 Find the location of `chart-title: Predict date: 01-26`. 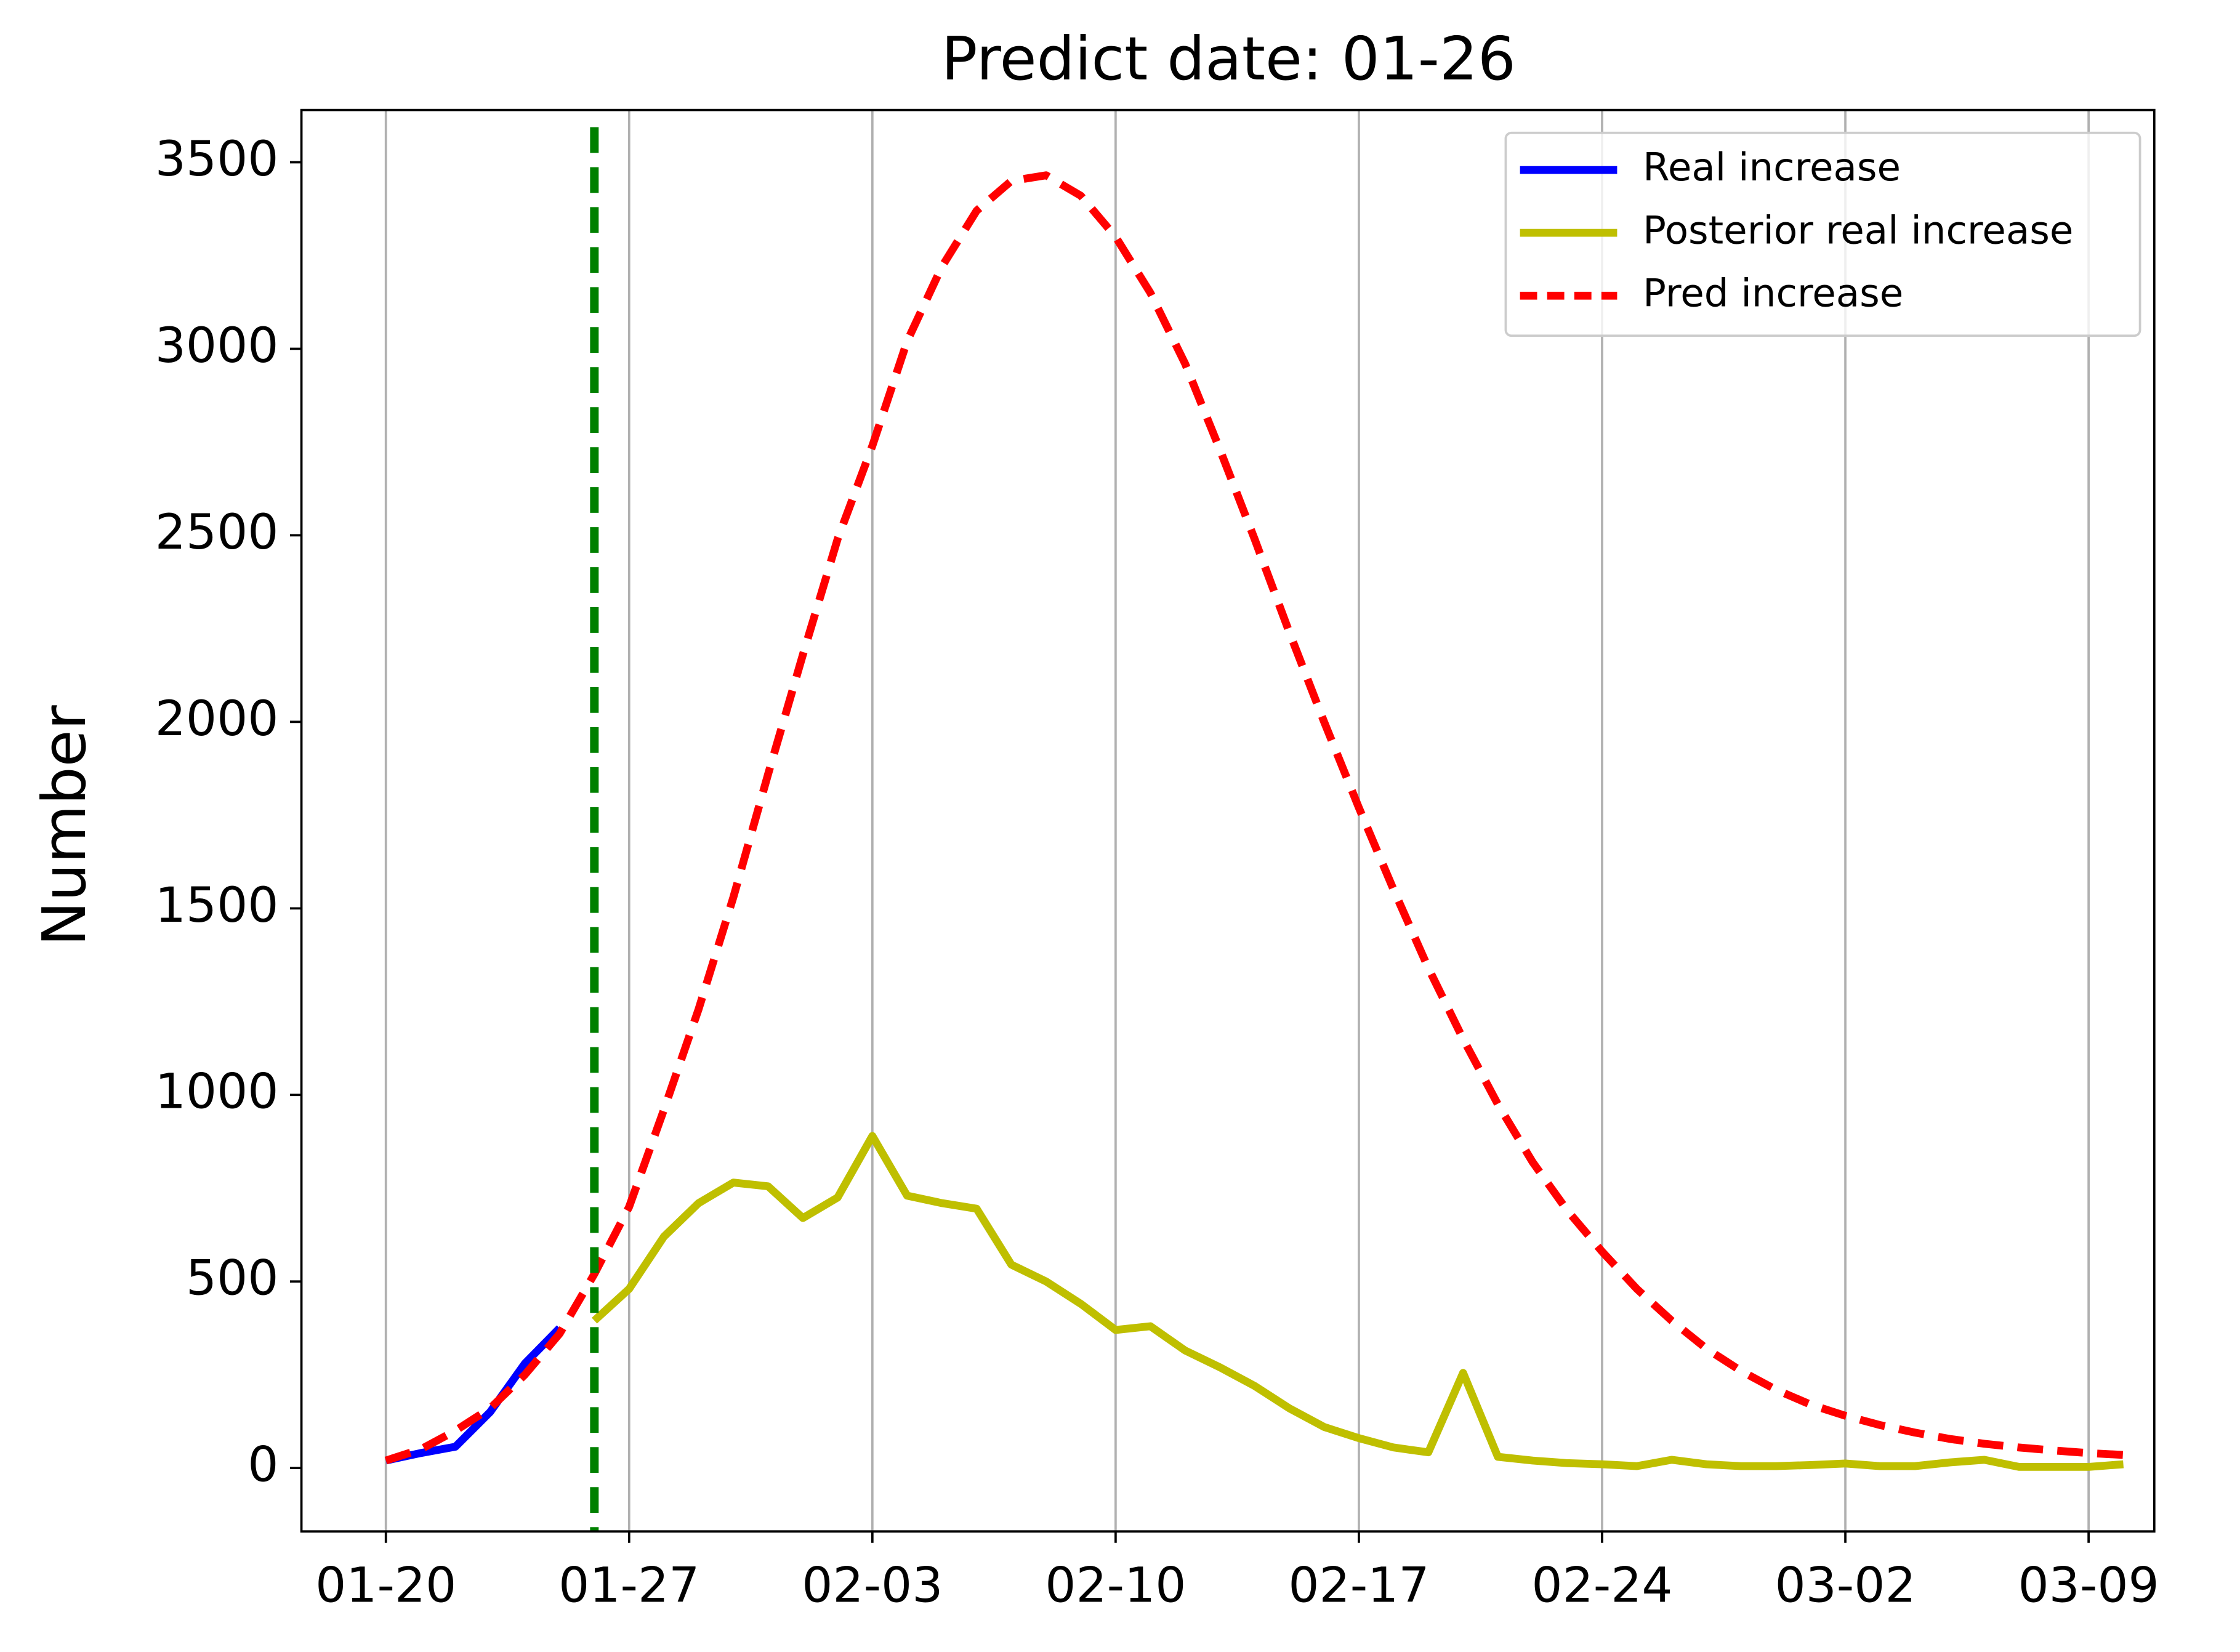

chart-title: Predict date: 01-26 is located at coordinates (1228, 59).